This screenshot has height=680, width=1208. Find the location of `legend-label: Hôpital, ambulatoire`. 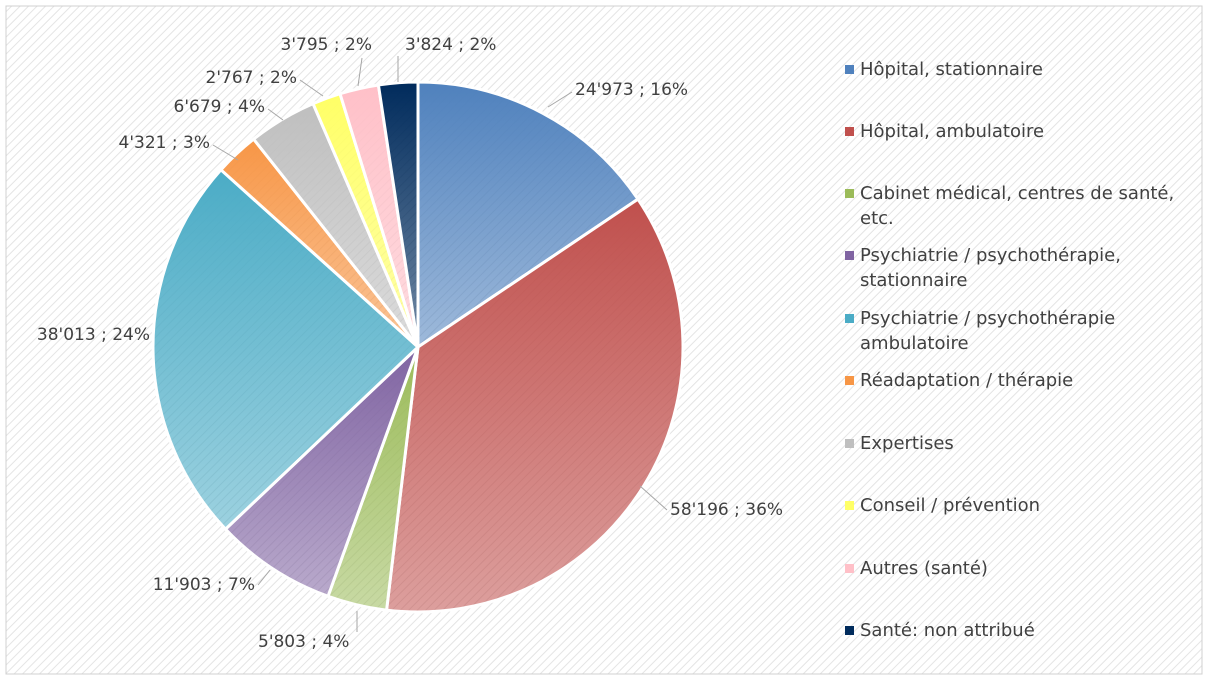

legend-label: Hôpital, ambulatoire is located at coordinates (952, 131).